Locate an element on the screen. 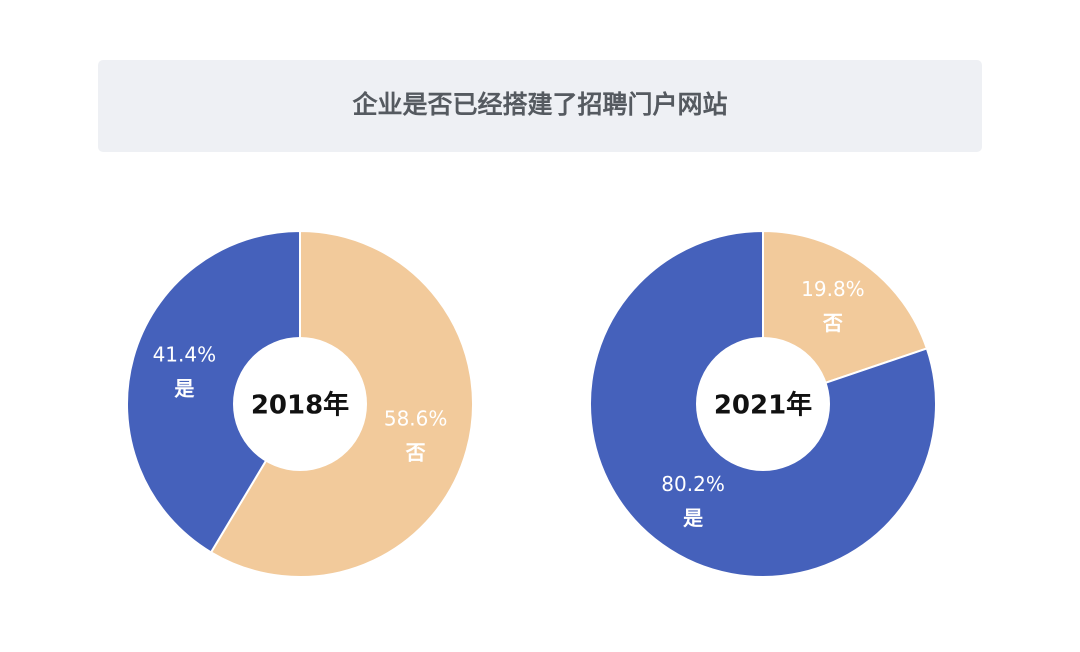 Image resolution: width=1080 pixels, height=652 pixels. chart-title: 企业是否已经搭建了招聘门户网站 is located at coordinates (539, 104).